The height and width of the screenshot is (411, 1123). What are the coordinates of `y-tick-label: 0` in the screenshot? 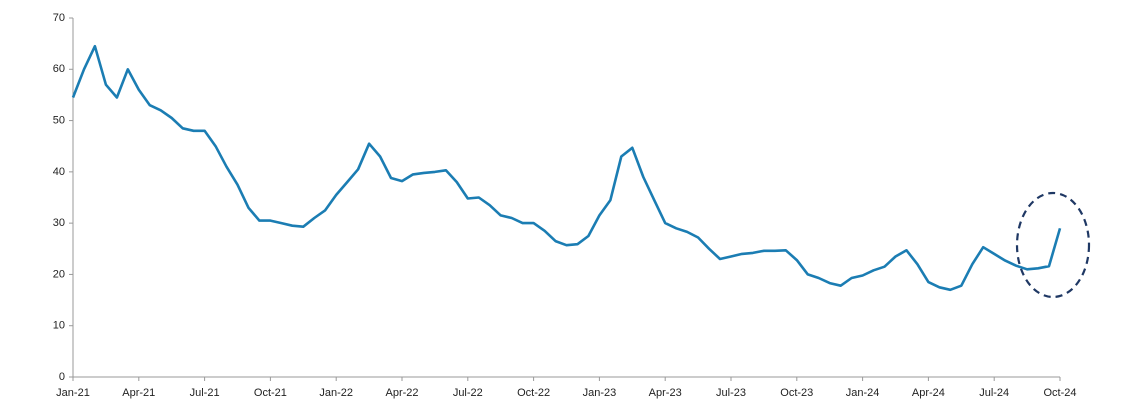 It's located at (62, 377).